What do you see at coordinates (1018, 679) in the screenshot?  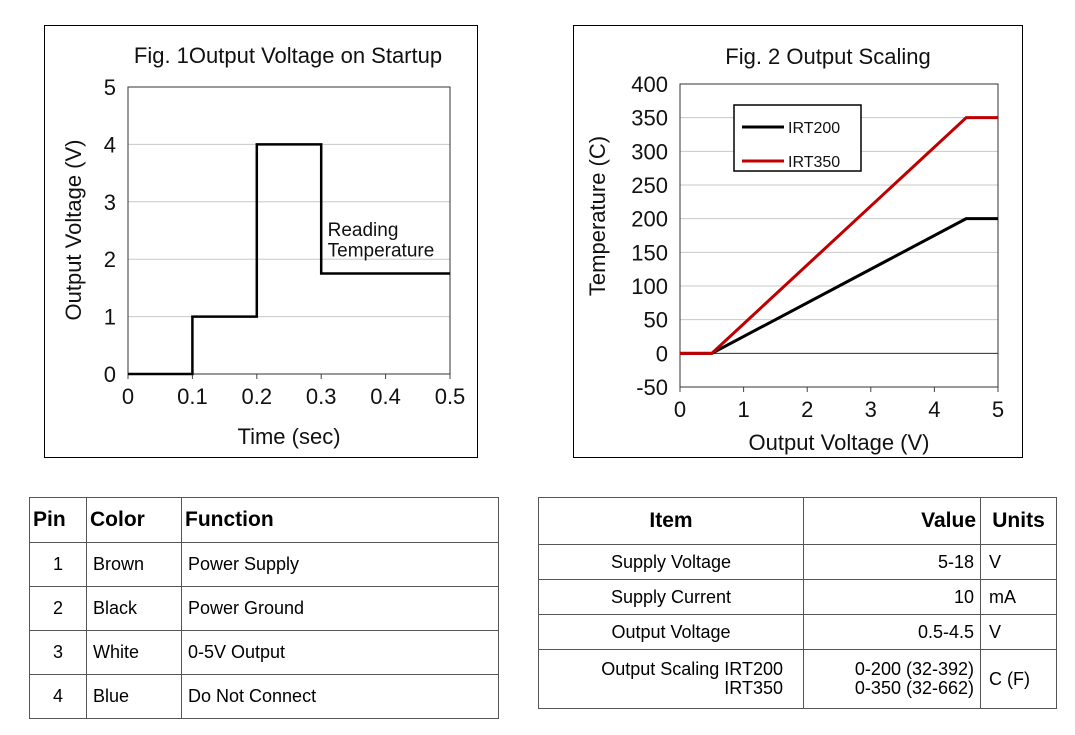 I see `spec-unit-scaling: C (F)` at bounding box center [1018, 679].